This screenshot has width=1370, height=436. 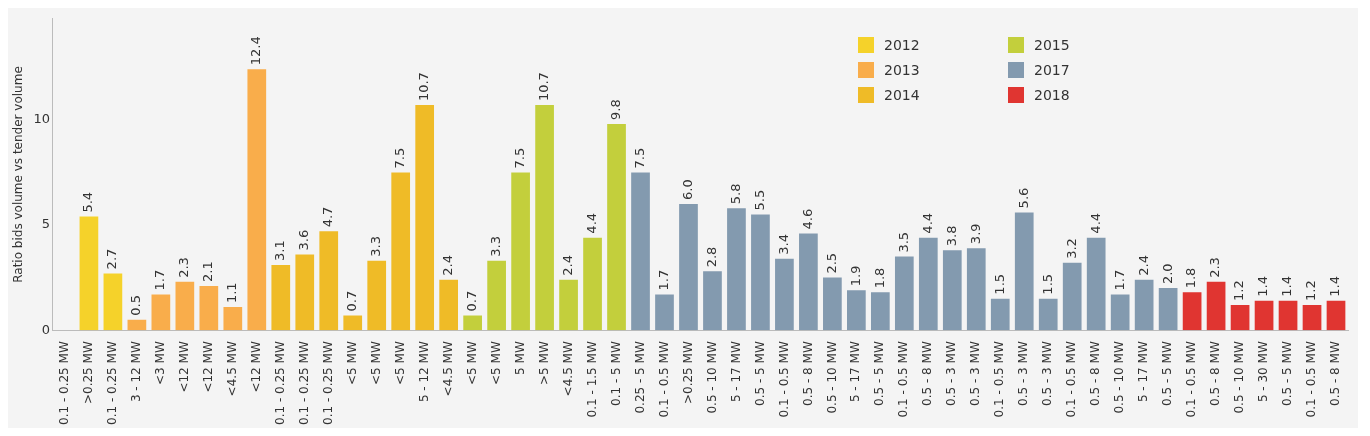 I want to click on data-label: 4.6, so click(x=807, y=219).